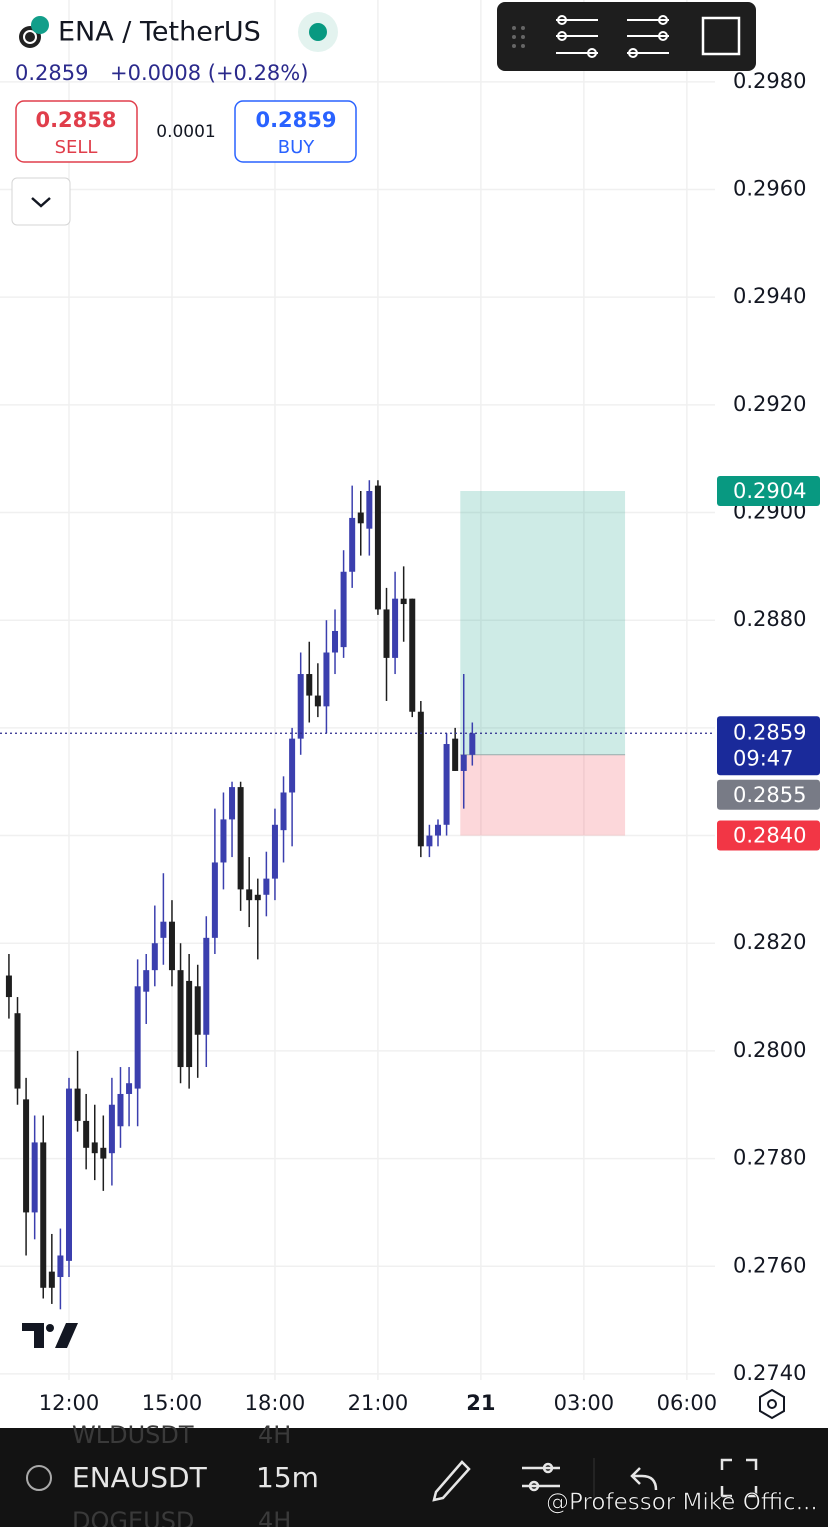 The image size is (828, 1527). Describe the element at coordinates (318, 32) in the screenshot. I see `status-dot` at that location.